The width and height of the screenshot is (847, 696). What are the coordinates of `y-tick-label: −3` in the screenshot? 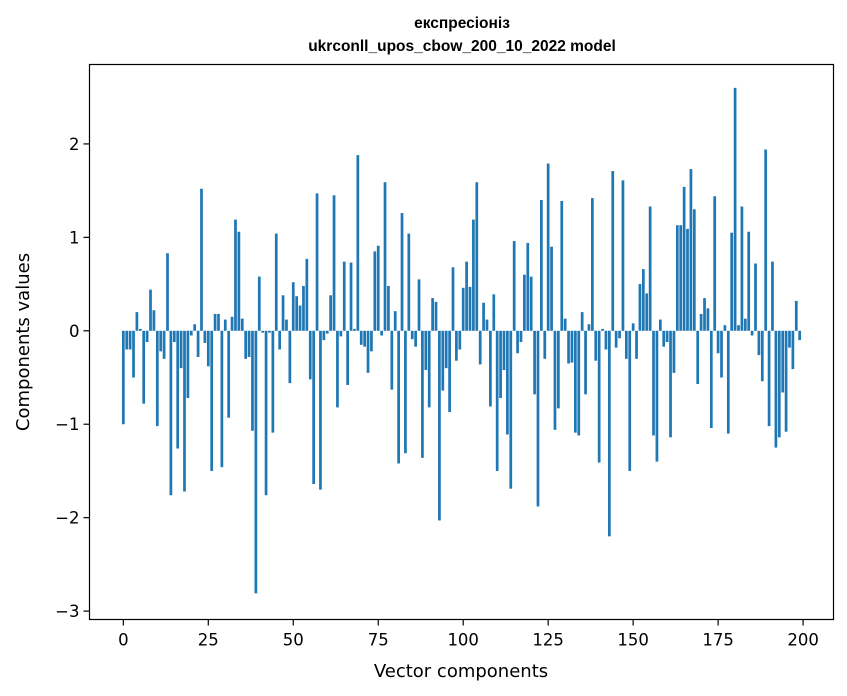 It's located at (67, 611).